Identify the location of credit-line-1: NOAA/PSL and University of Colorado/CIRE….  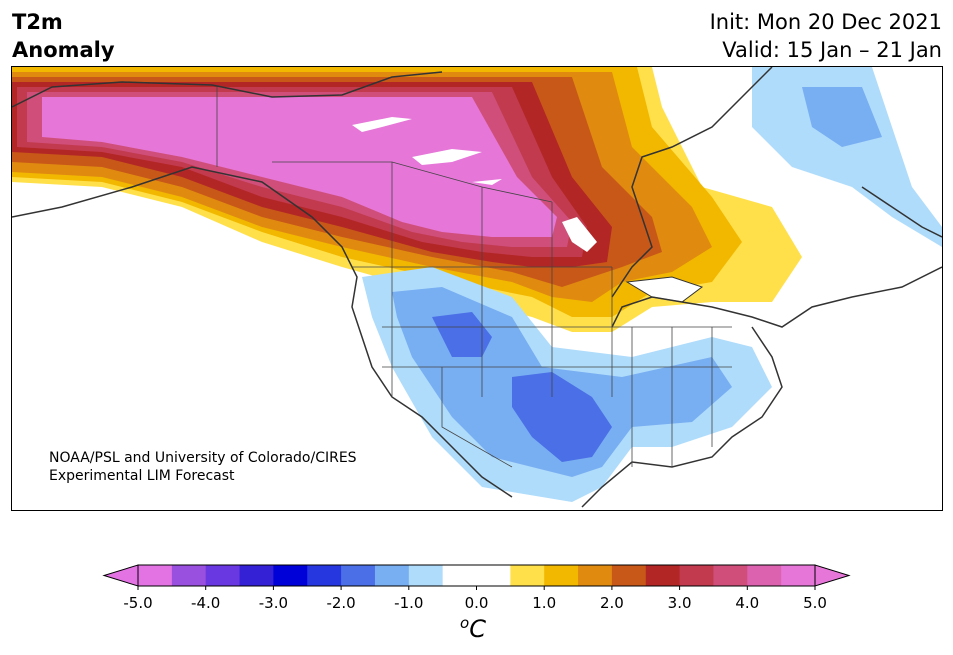
(203, 458).